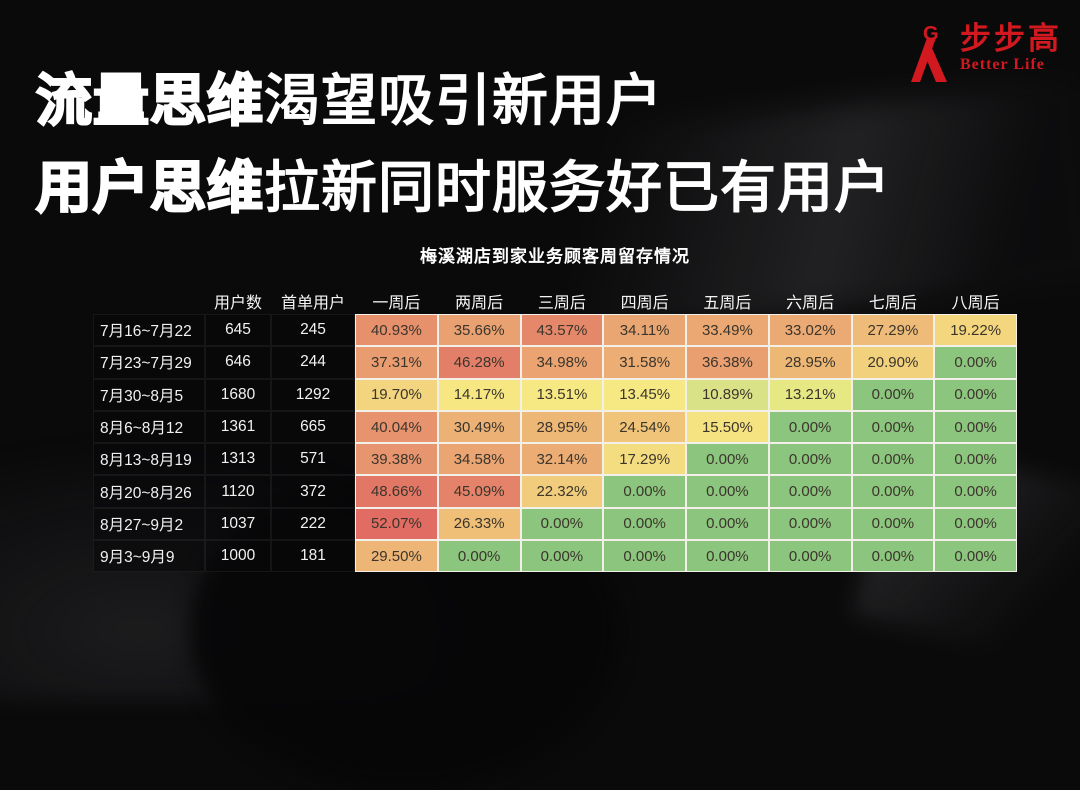 The width and height of the screenshot is (1080, 790). What do you see at coordinates (562, 427) in the screenshot?
I see `retention-cell: 28.95%` at bounding box center [562, 427].